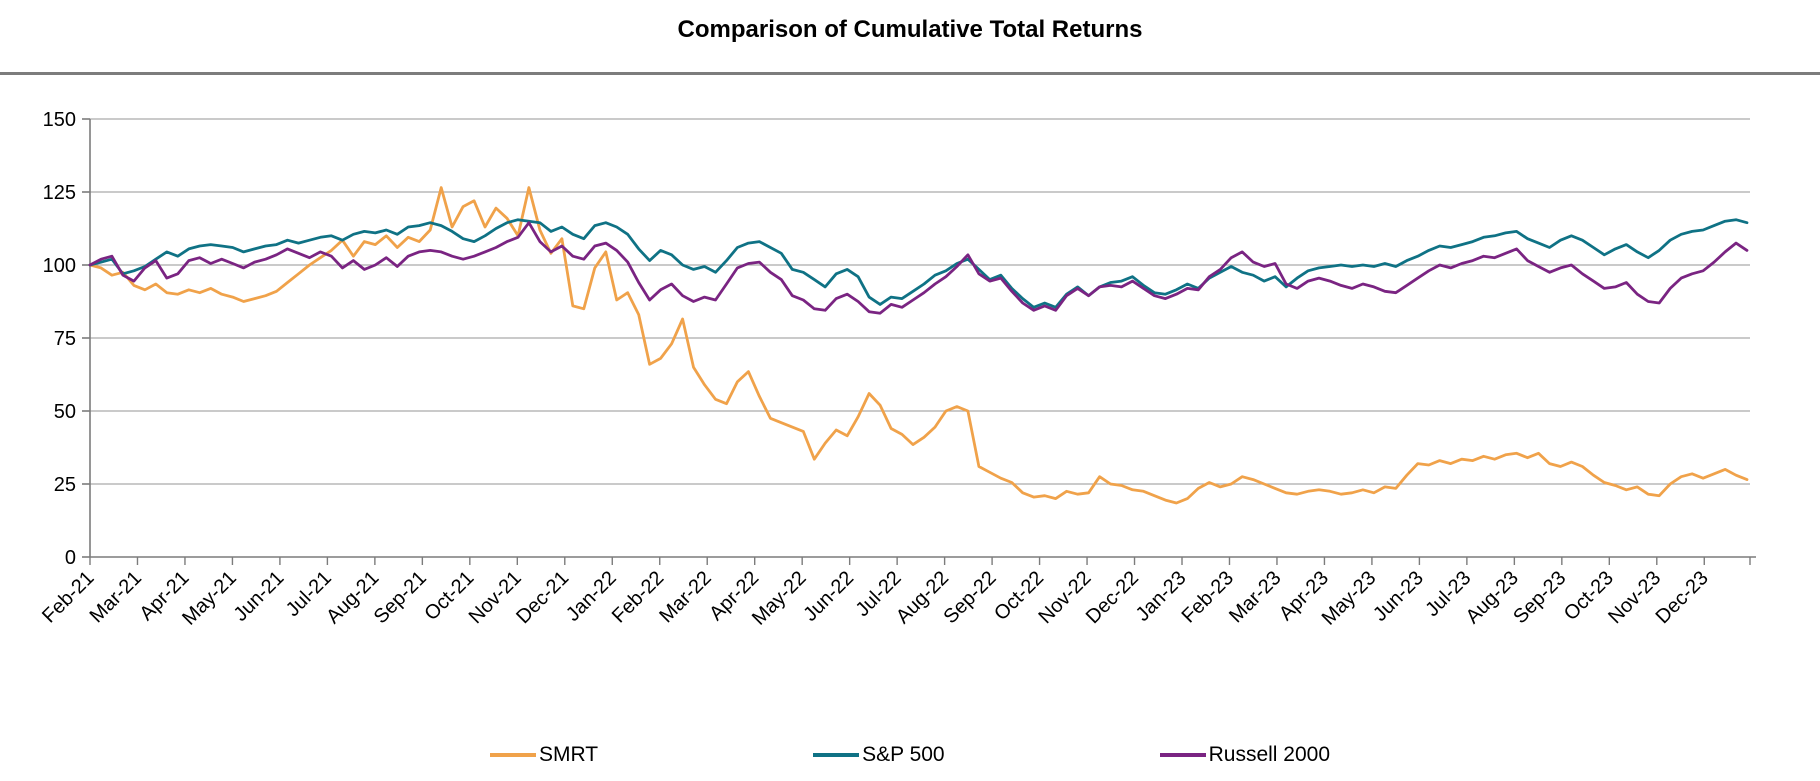  I want to click on x-tick-label-sep-21: Sep-21, so click(400, 597).